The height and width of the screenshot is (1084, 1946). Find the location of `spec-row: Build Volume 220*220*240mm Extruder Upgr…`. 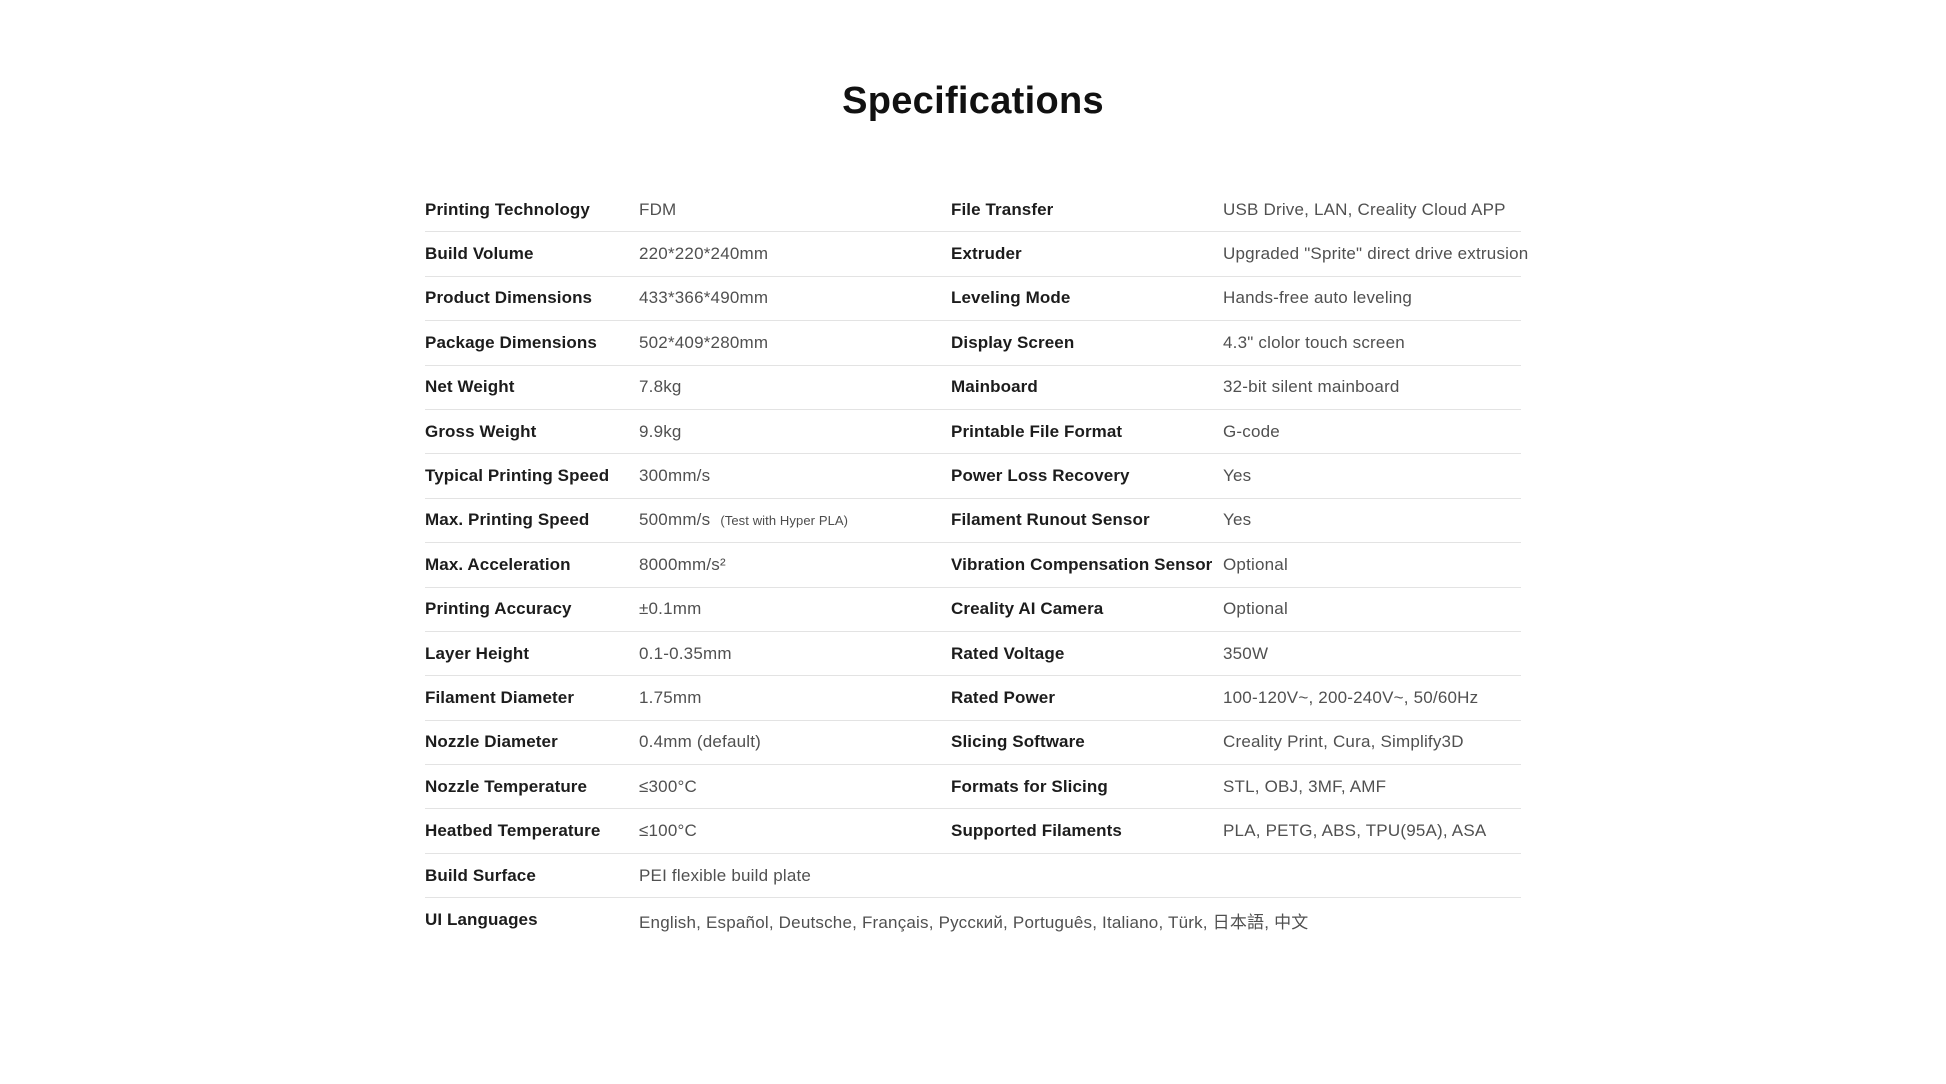

spec-row: Build Volume 220*220*240mm Extruder Upgr… is located at coordinates (977, 254).